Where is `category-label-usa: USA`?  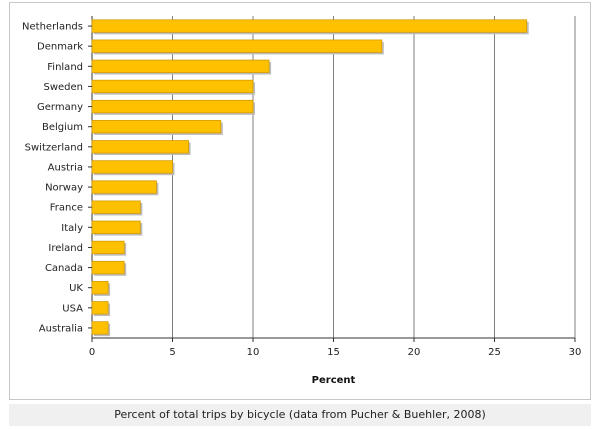 category-label-usa: USA is located at coordinates (72, 308).